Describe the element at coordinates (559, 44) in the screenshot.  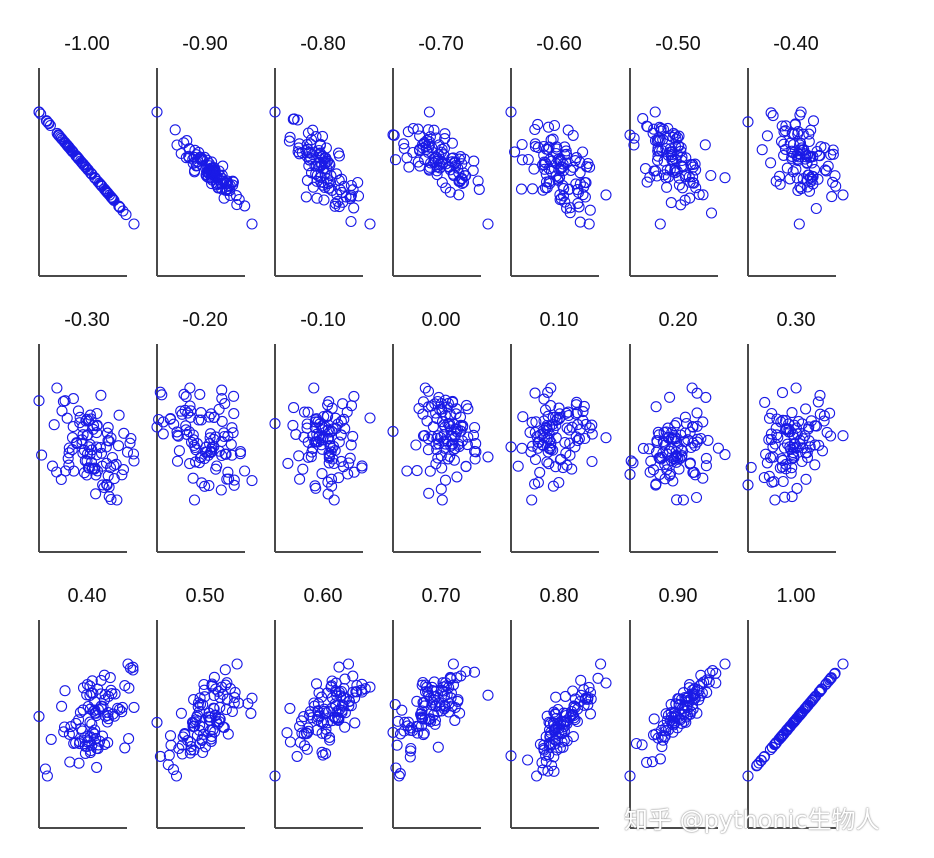
I see `panel-title: -0.60` at that location.